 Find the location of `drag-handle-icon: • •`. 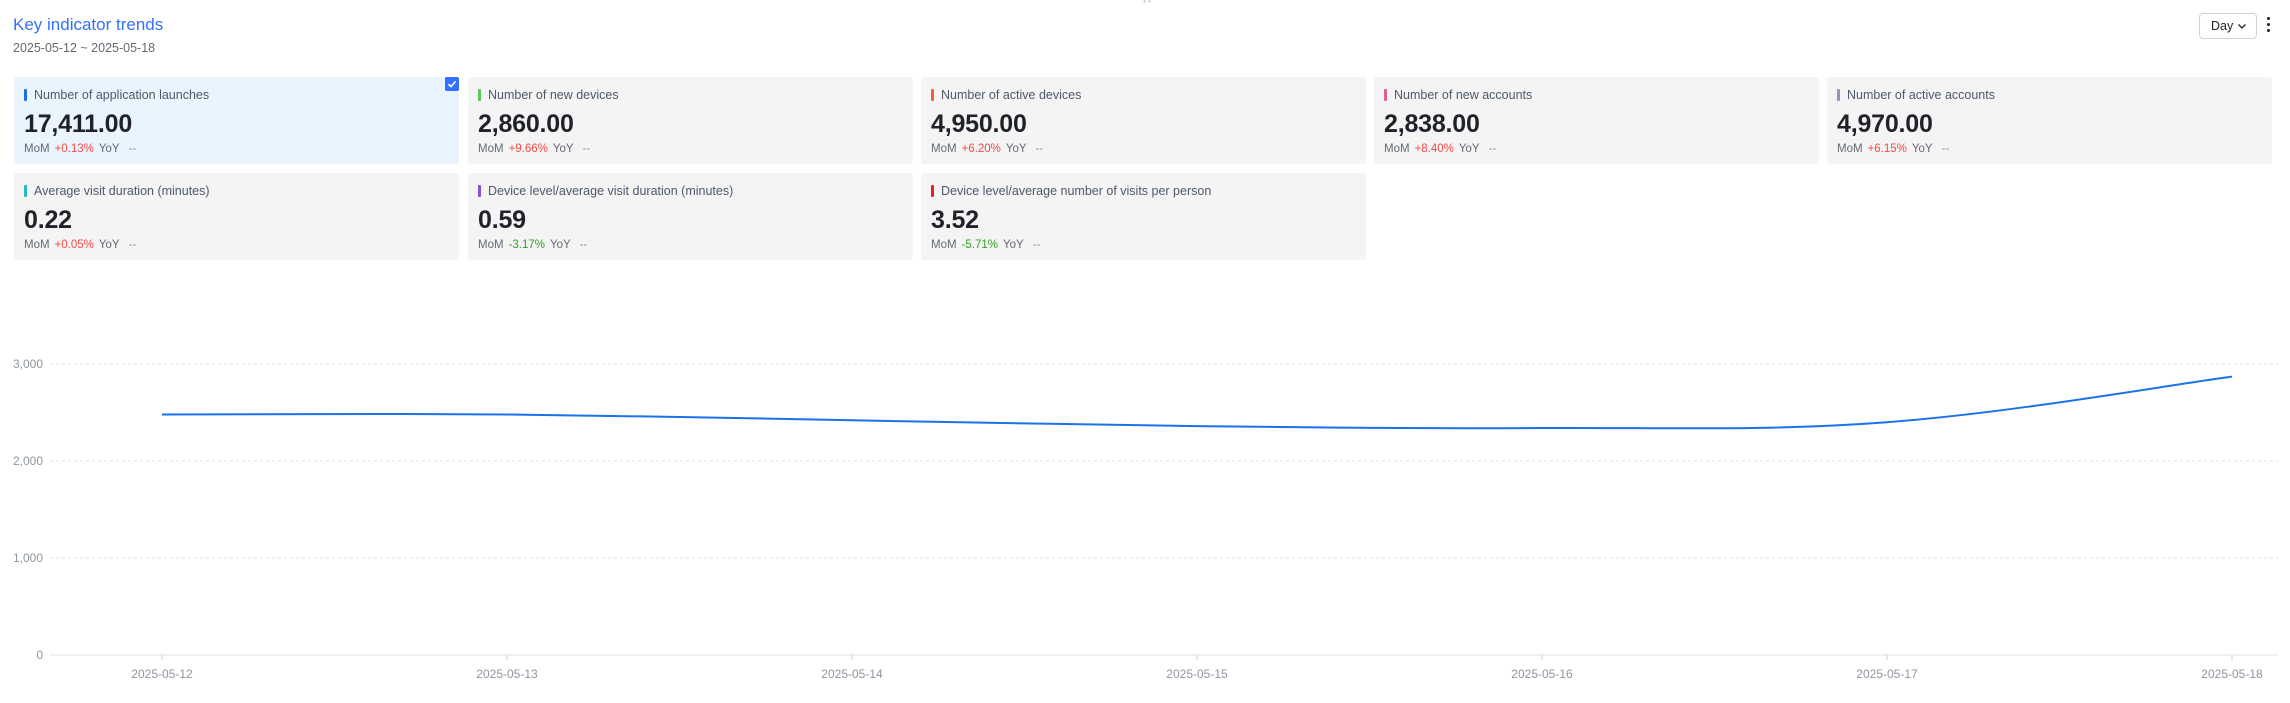

drag-handle-icon: • • is located at coordinates (1147, 3).